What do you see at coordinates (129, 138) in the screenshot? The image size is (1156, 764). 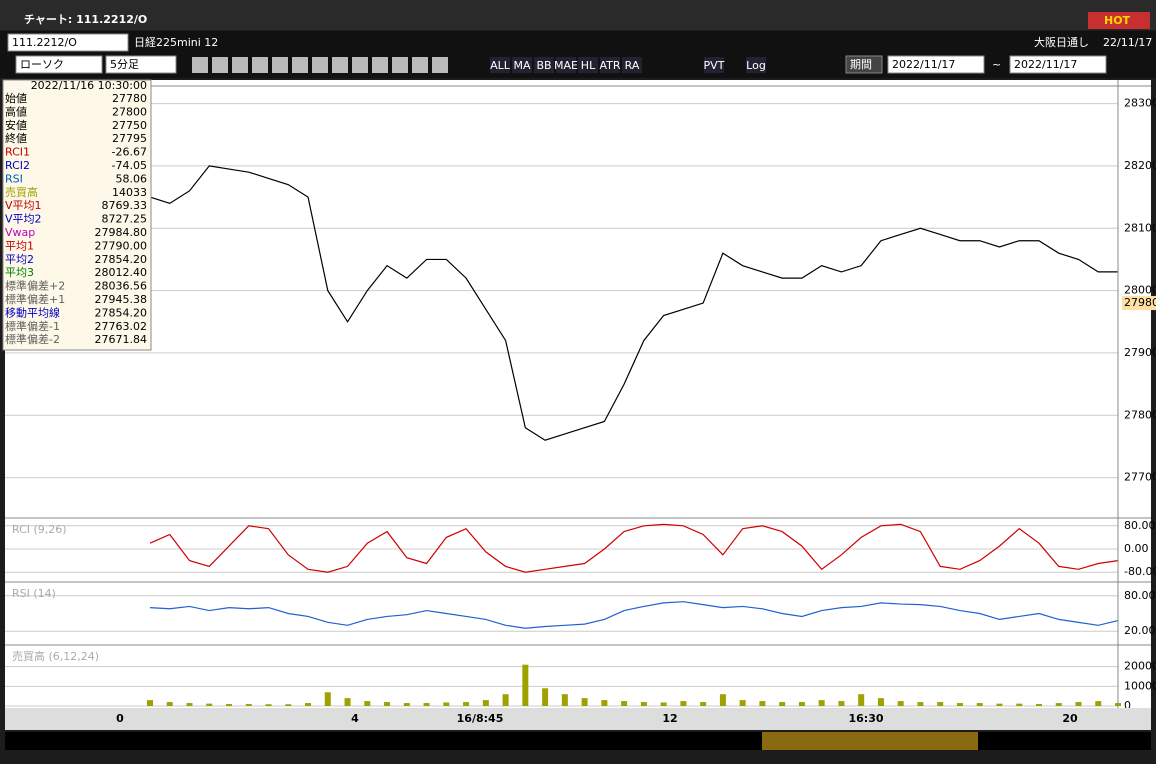 I see `info-value: 27795` at bounding box center [129, 138].